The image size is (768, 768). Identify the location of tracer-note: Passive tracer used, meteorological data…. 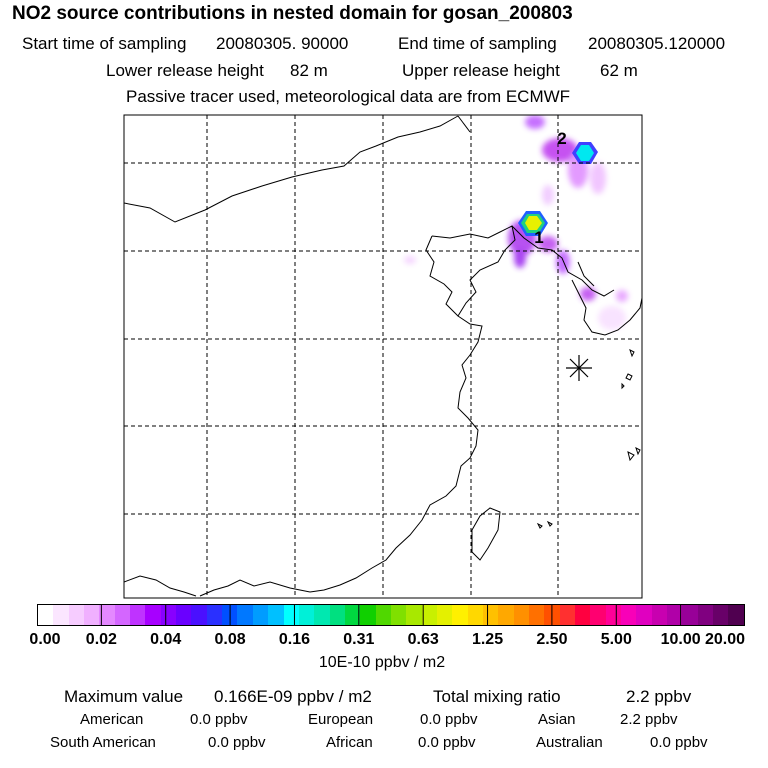
(348, 96).